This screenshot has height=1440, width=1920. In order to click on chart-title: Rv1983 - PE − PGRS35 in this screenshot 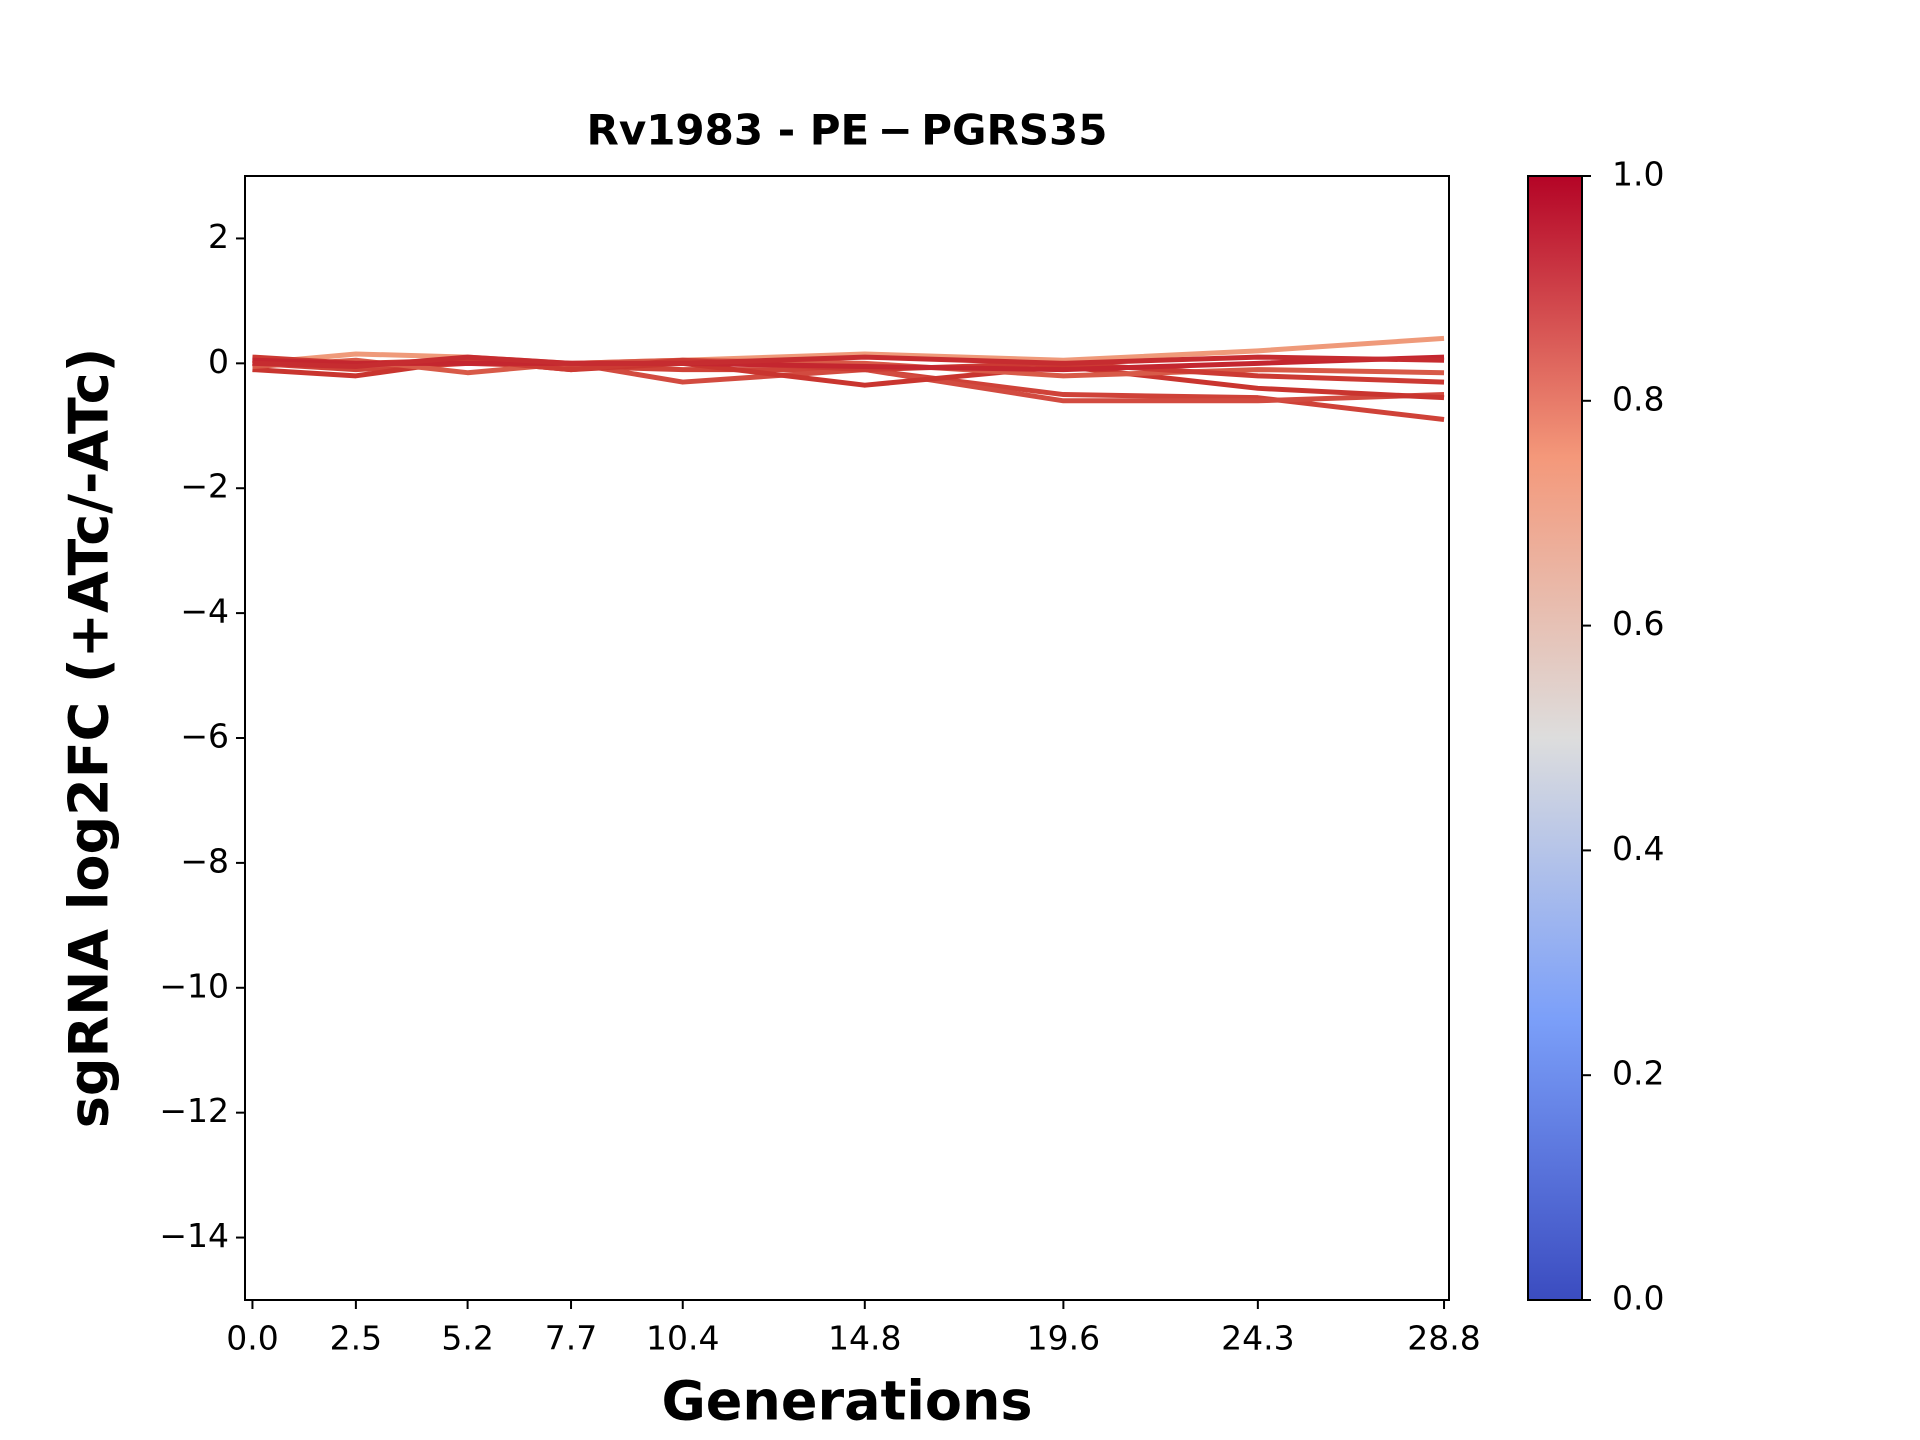, I will do `click(846, 130)`.